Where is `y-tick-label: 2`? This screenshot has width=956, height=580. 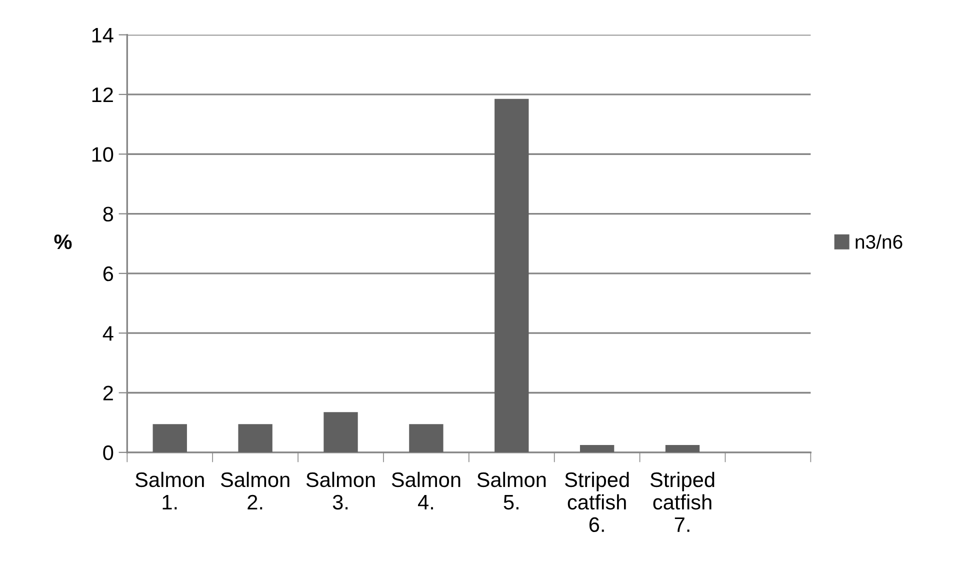 y-tick-label: 2 is located at coordinates (108, 393).